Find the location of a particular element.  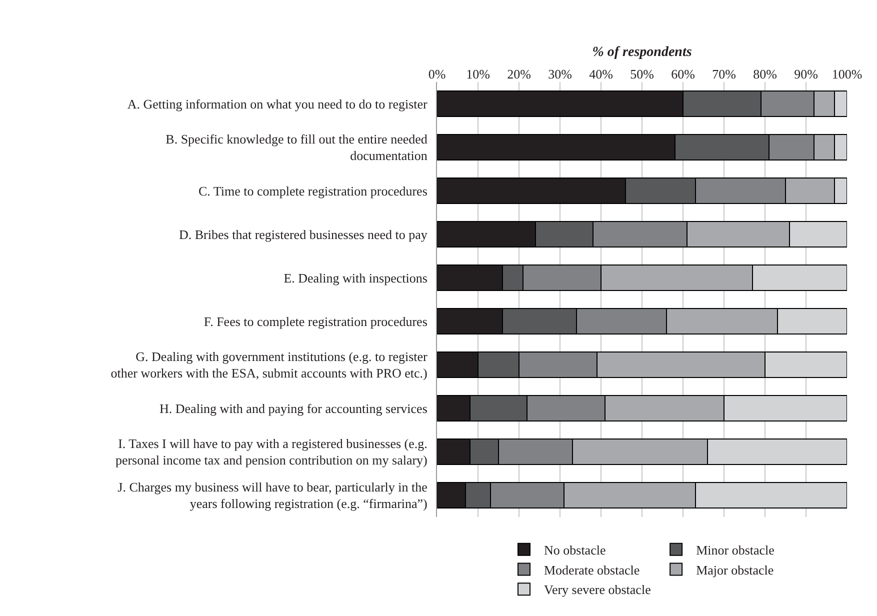

y-tick-label: D. Bribes that registered businesses need to pay is located at coordinates (303, 234).